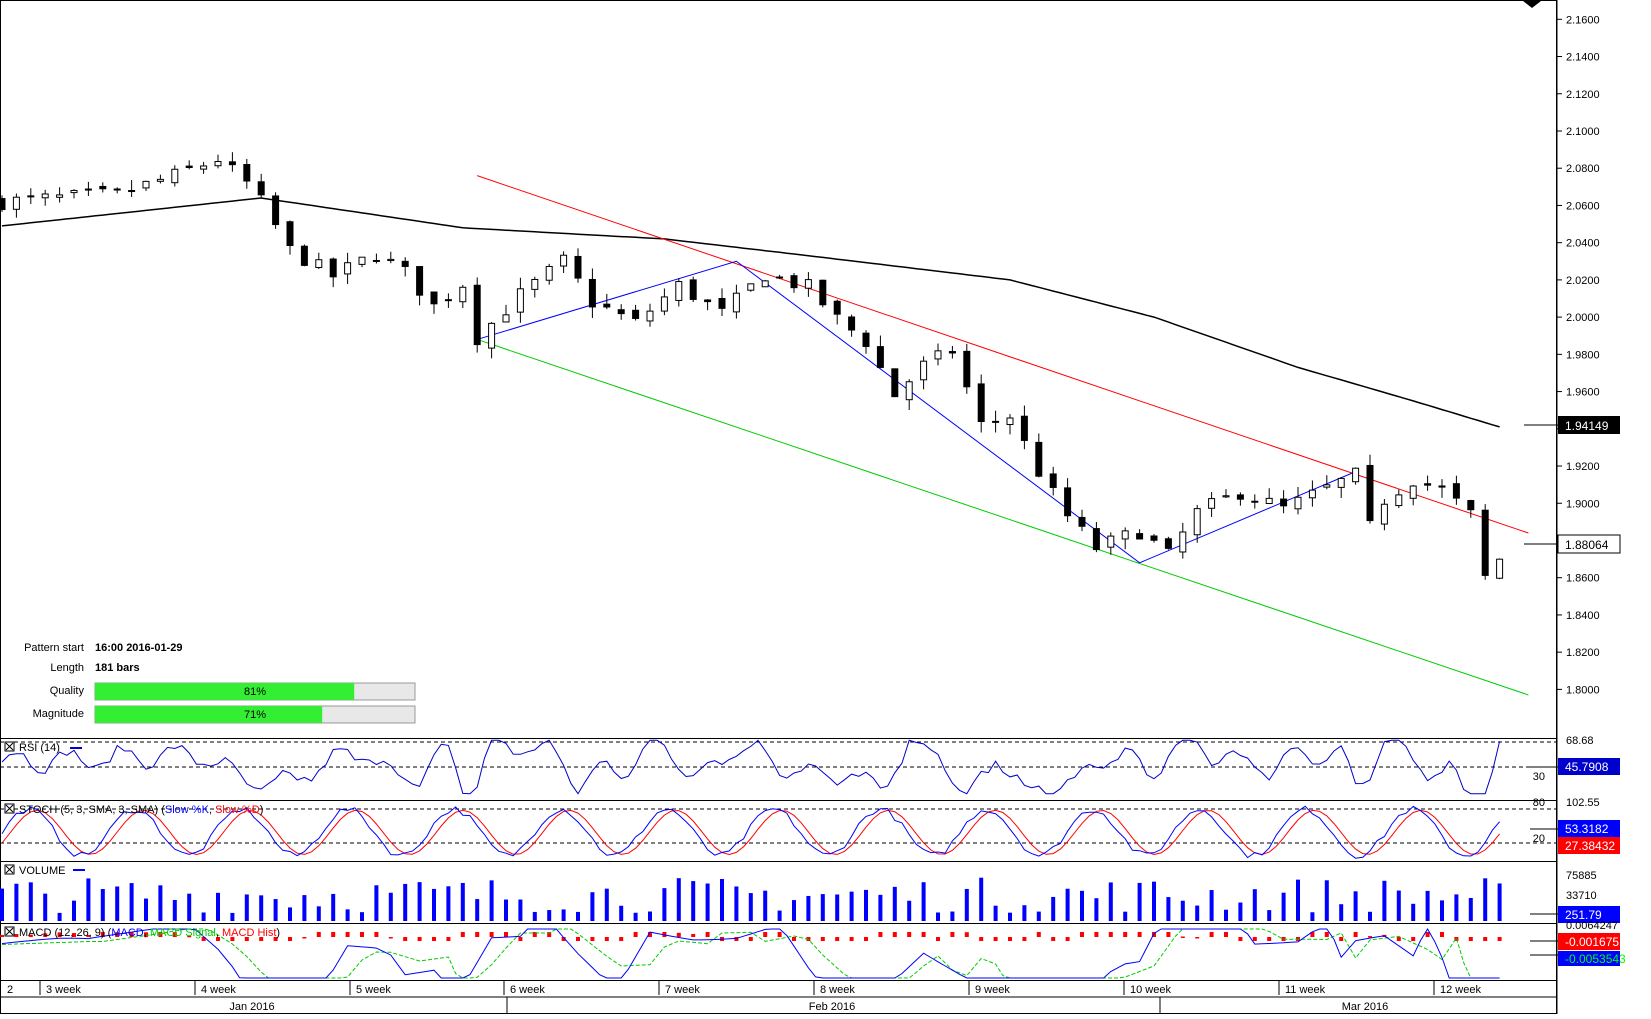 The height and width of the screenshot is (1019, 1651). Describe the element at coordinates (1587, 767) in the screenshot. I see `rsi-value: 45.7908` at that location.